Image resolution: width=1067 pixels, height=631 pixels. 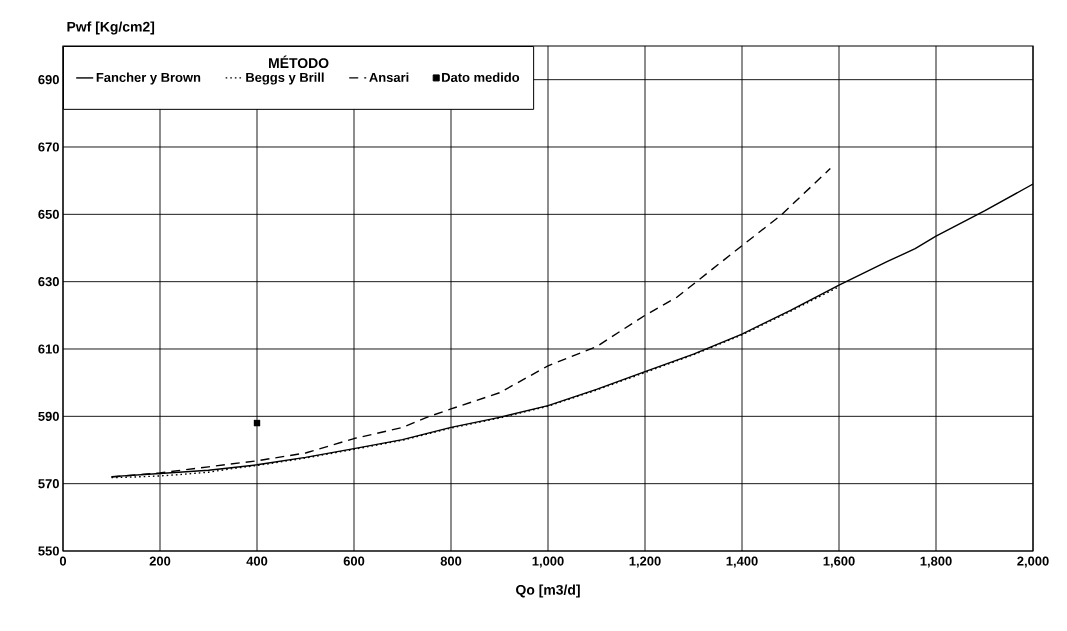 I want to click on y-tick-label: 670, so click(x=48, y=147).